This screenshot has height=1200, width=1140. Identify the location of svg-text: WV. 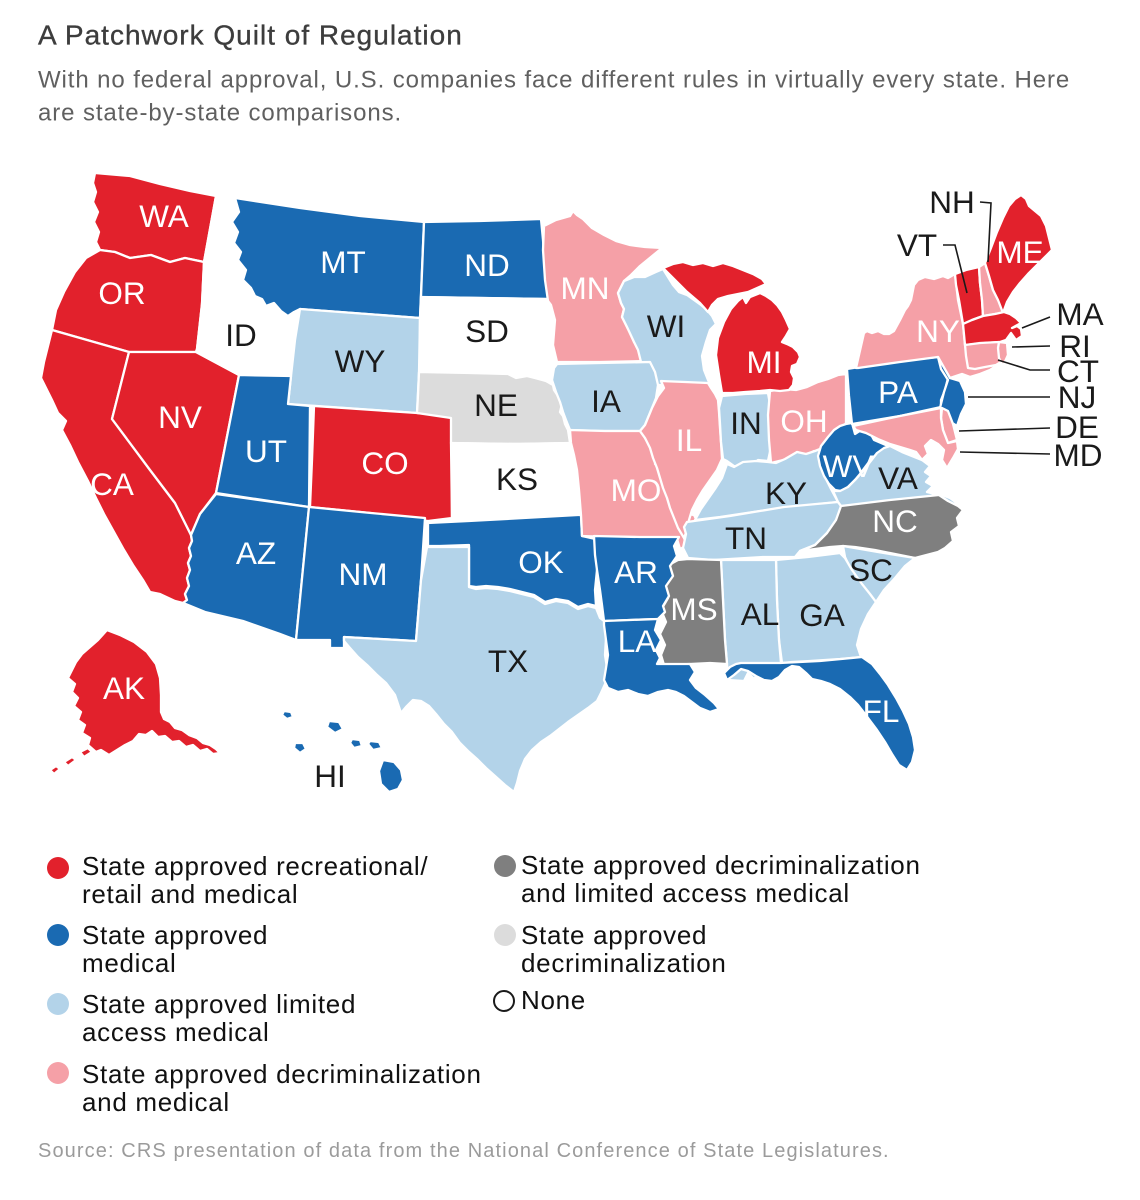
(848, 466).